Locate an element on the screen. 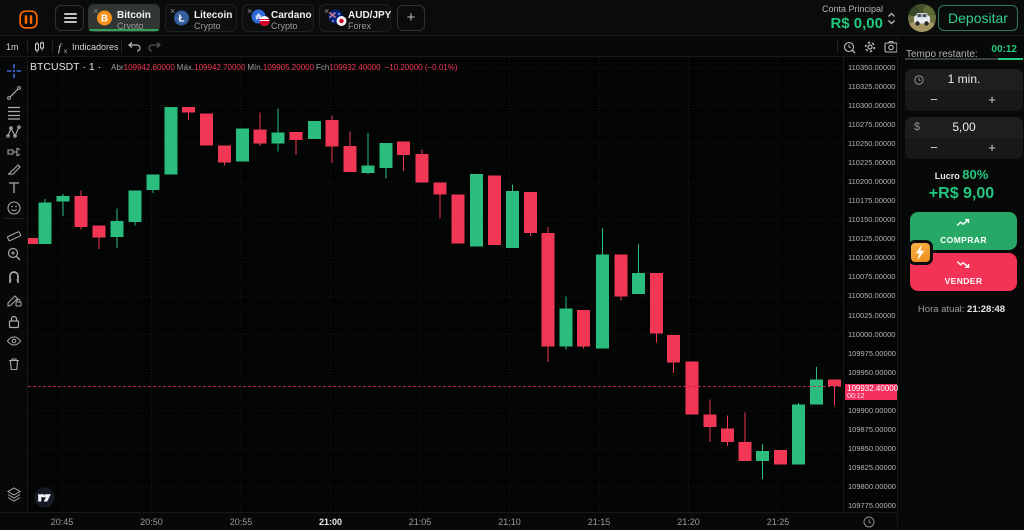  svg-text: f is located at coordinates (60, 48).